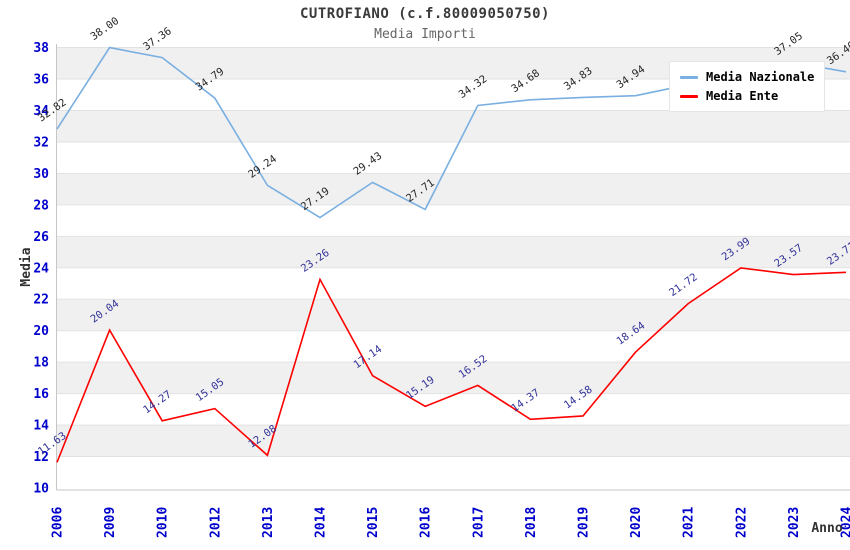 The height and width of the screenshot is (550, 850). What do you see at coordinates (636, 522) in the screenshot?
I see `x-tick-label: 2020` at bounding box center [636, 522].